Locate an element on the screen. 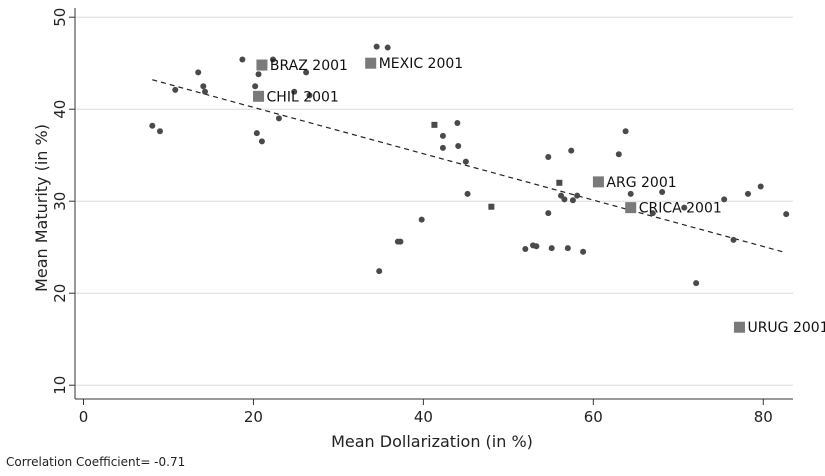 This screenshot has height=476, width=825. y-tick-label-50: 50 is located at coordinates (60, 17).